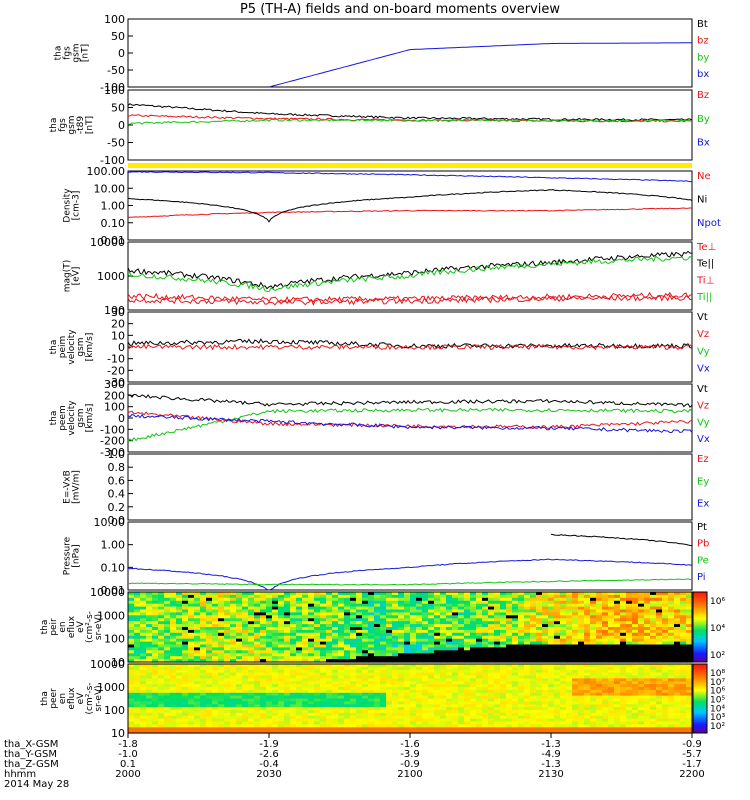 The image size is (750, 800). Describe the element at coordinates (717, 718) in the screenshot. I see `colorbar-tick-label: 10³` at that location.